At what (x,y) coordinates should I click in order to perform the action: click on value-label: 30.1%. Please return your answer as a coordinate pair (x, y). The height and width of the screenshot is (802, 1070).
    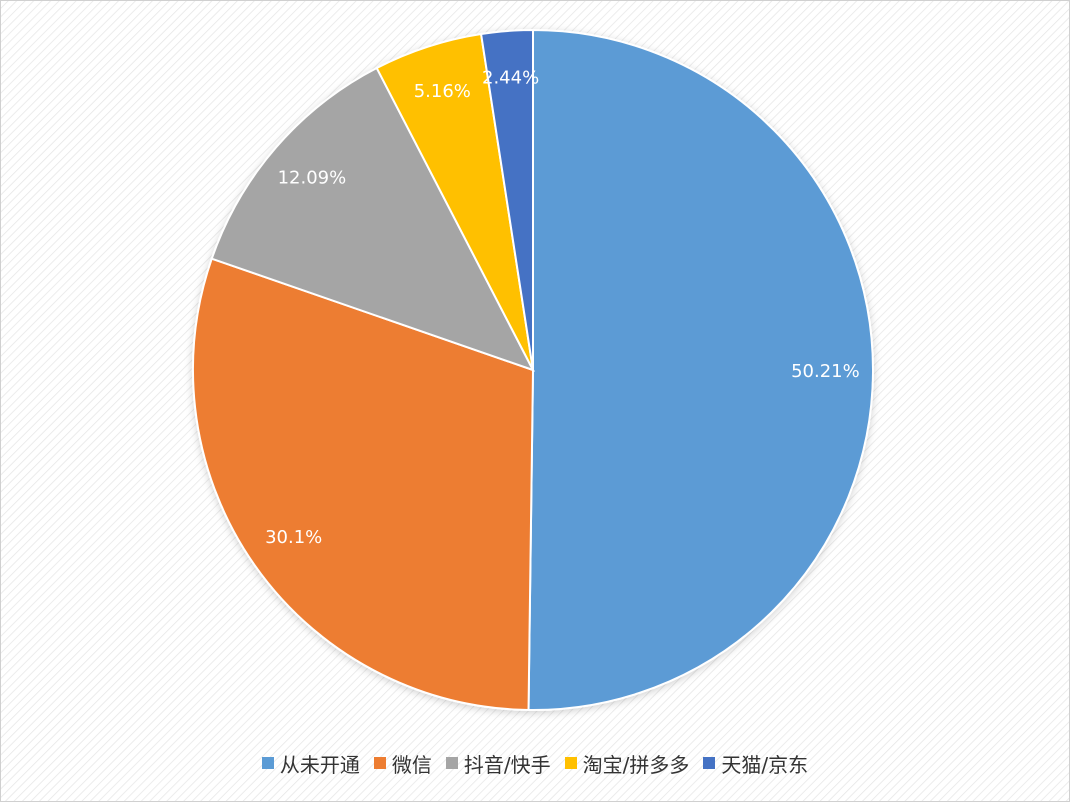
    Looking at the image, I should click on (293, 537).